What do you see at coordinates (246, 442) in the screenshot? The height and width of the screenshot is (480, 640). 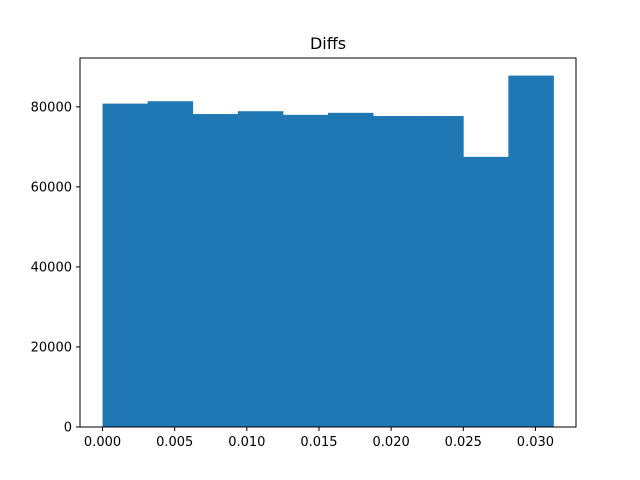 I see `x-tick-label: 0.010` at bounding box center [246, 442].